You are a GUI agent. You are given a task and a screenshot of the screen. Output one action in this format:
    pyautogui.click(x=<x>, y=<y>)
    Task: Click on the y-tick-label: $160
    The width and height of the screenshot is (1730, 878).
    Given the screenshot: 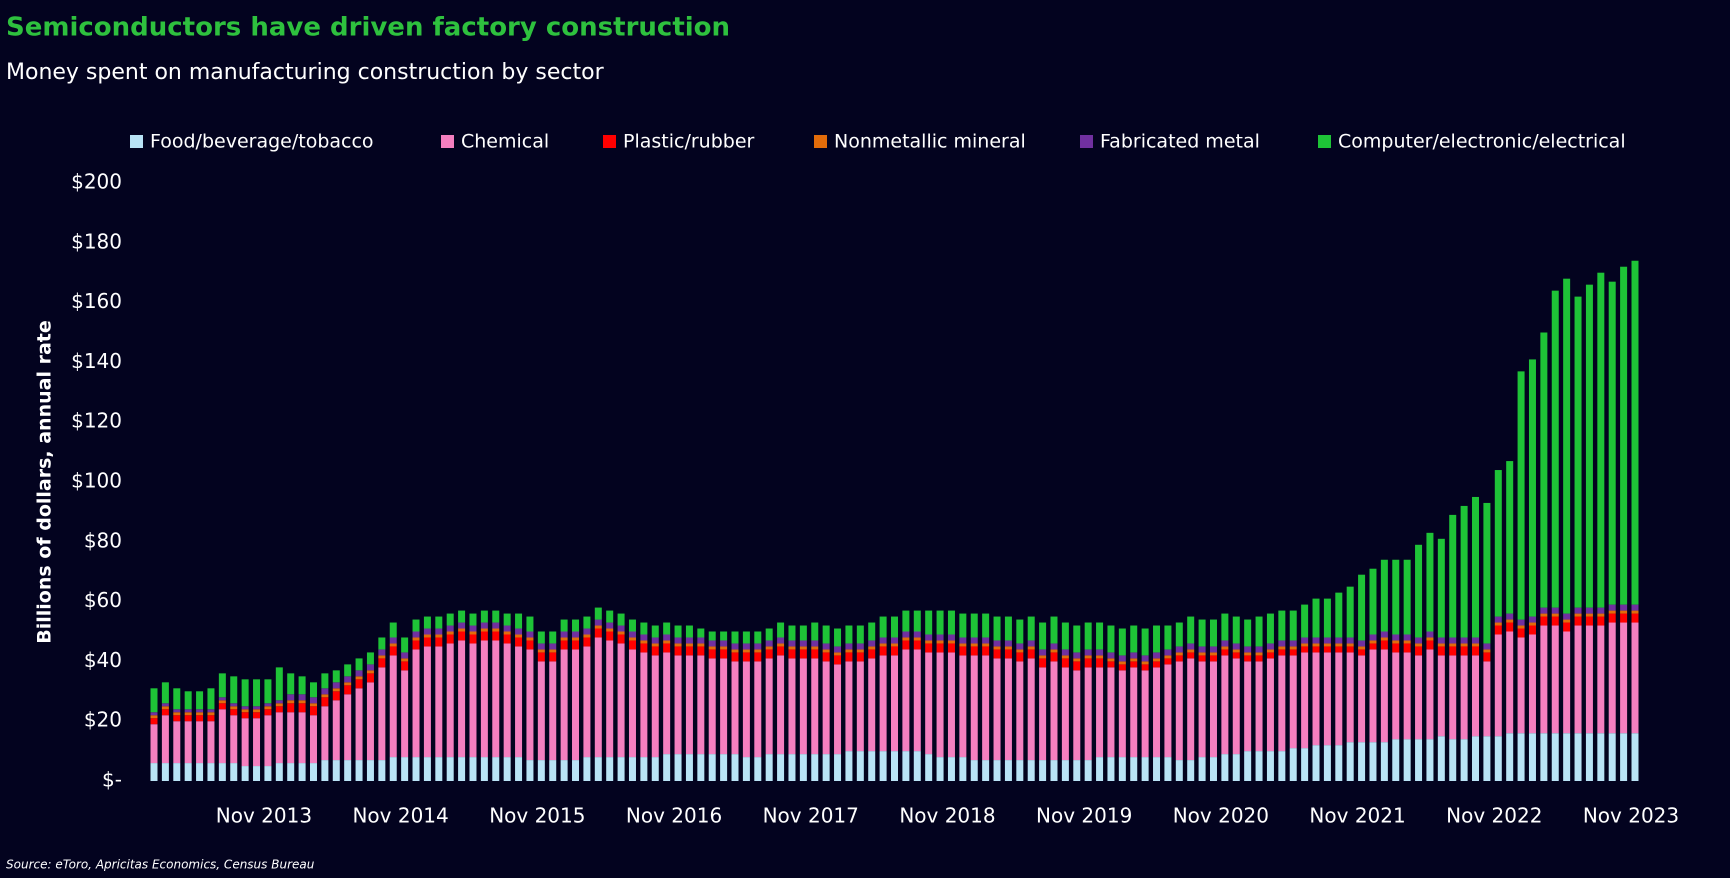 What is the action you would take?
    pyautogui.click(x=96, y=301)
    